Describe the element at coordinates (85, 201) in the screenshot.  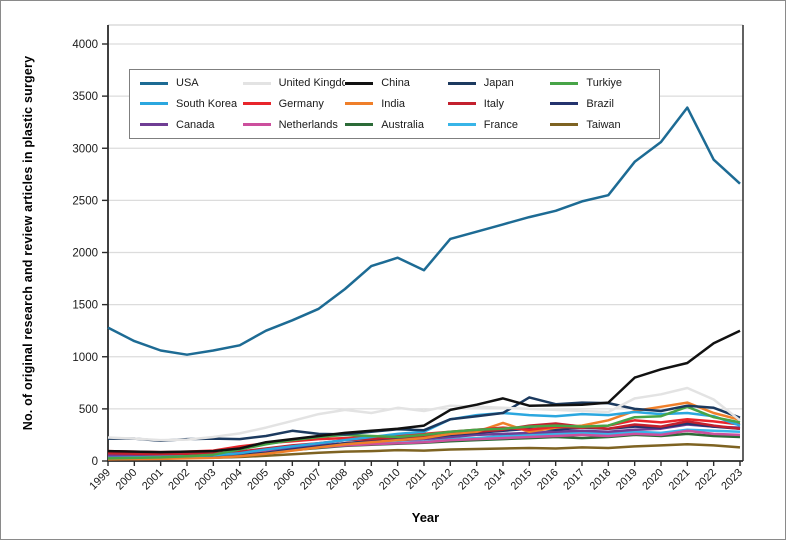
I see `y-tick-label: 2500` at that location.